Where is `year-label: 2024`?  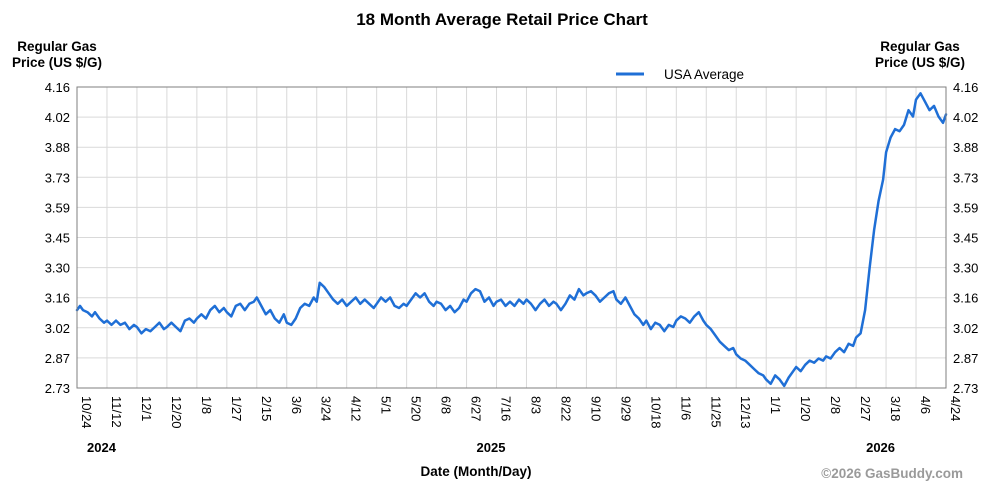 year-label: 2024 is located at coordinates (102, 447).